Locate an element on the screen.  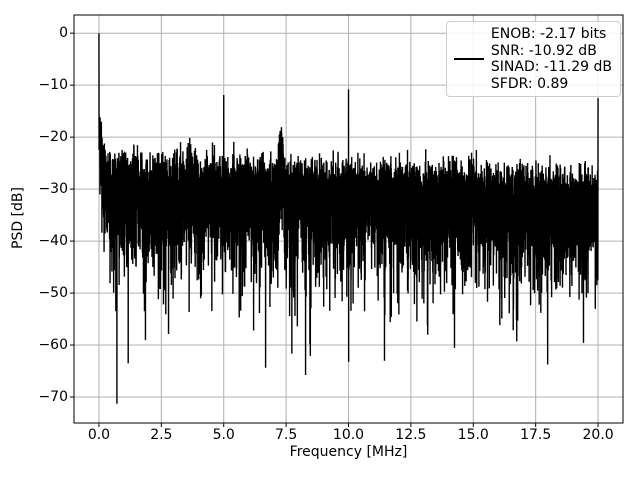
y-tick-label: −10 is located at coordinates (53, 85).